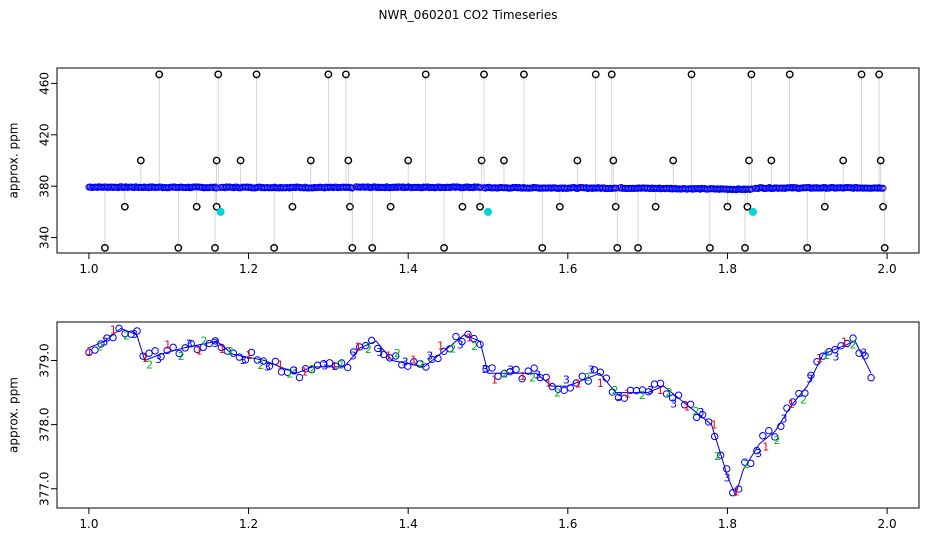 The image size is (936, 540). Describe the element at coordinates (408, 524) in the screenshot. I see `x-tick-label: 1.4` at that location.